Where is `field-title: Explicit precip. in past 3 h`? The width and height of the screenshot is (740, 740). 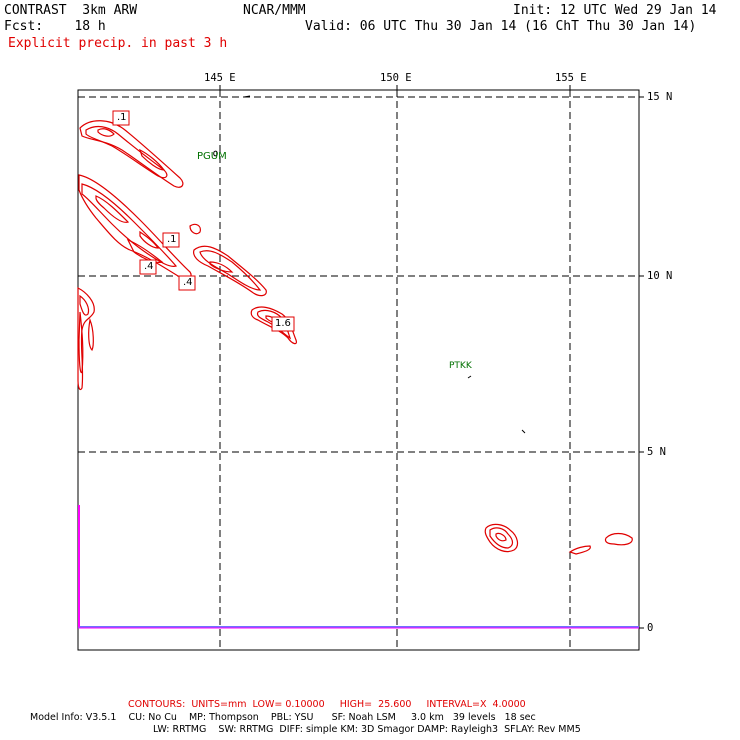
field-title: Explicit precip. in past 3 h is located at coordinates (118, 43).